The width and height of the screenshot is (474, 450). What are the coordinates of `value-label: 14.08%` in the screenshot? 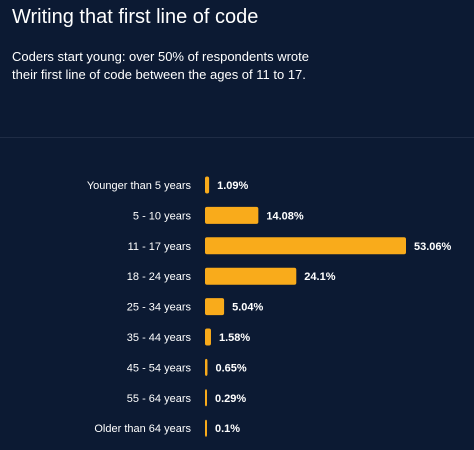 It's located at (285, 216).